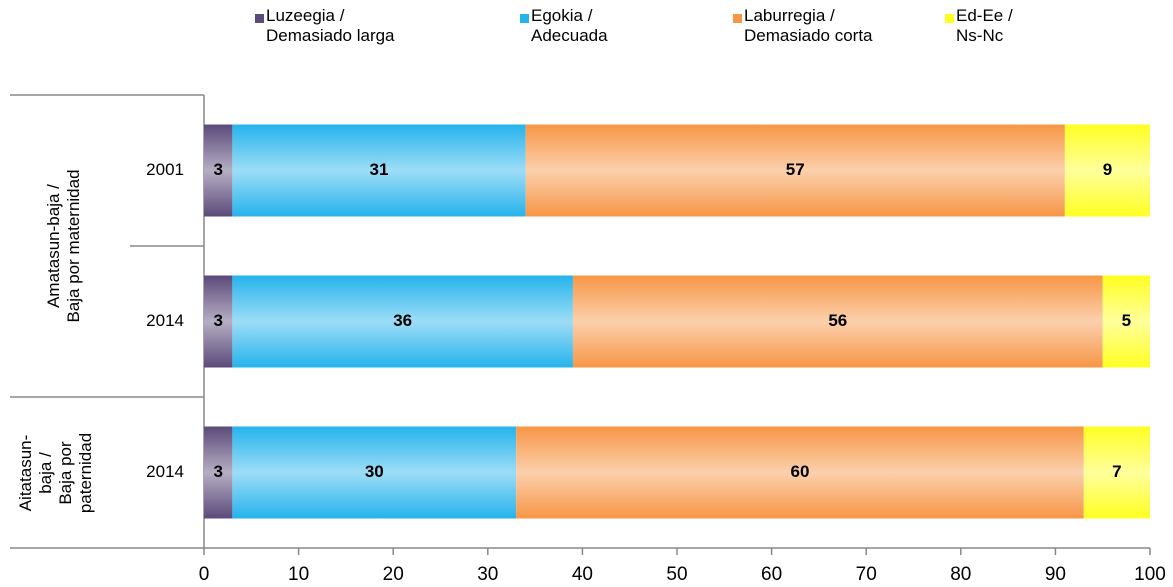 The height and width of the screenshot is (587, 1173). Describe the element at coordinates (984, 25) in the screenshot. I see `legend-label: Ed-Ee / Ns-Nc` at that location.